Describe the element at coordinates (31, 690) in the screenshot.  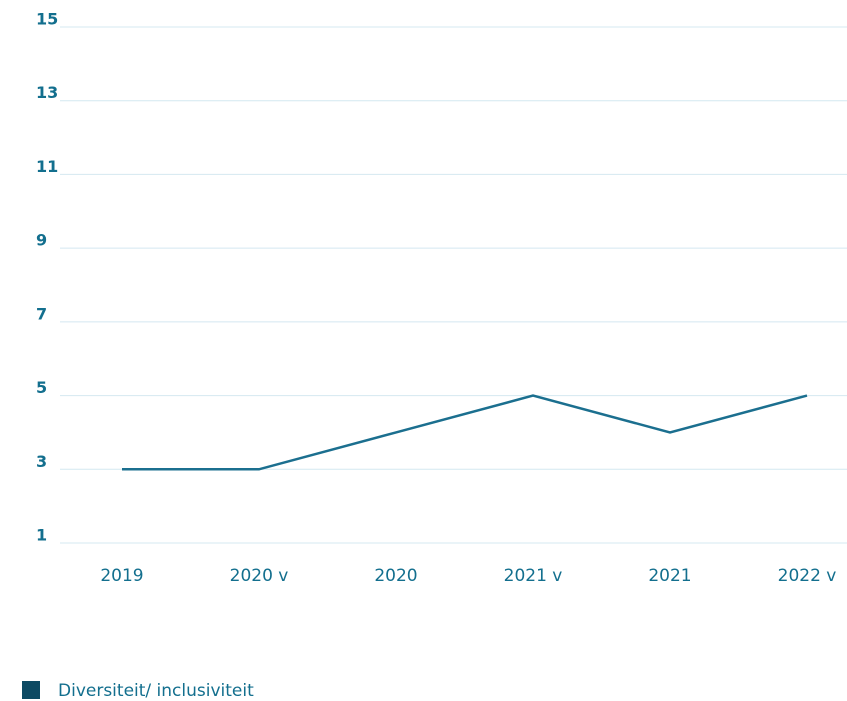
I see `legend-swatch` at that location.